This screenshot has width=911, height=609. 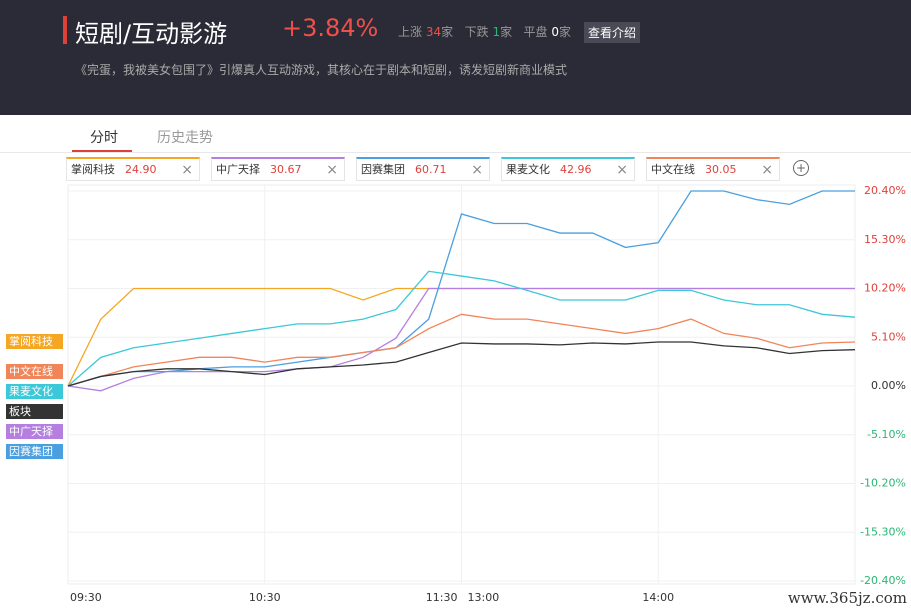 I want to click on up-label: 上涨, so click(x=410, y=32).